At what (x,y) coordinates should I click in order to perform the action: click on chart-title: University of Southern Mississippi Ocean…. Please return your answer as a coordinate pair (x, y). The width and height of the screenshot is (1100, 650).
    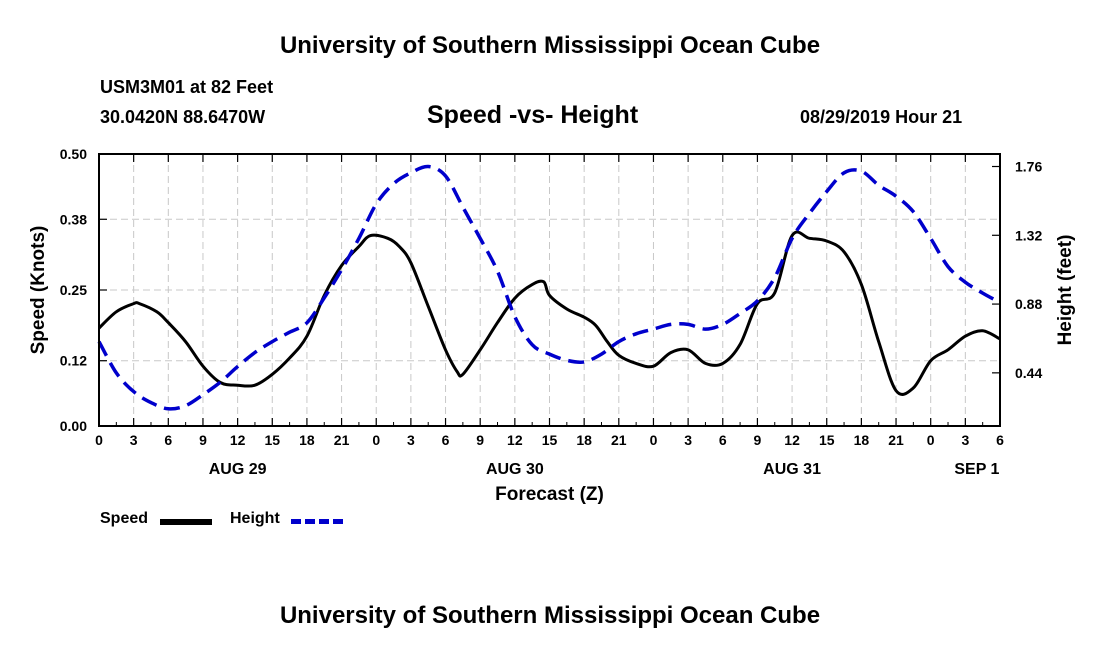
    Looking at the image, I should click on (550, 45).